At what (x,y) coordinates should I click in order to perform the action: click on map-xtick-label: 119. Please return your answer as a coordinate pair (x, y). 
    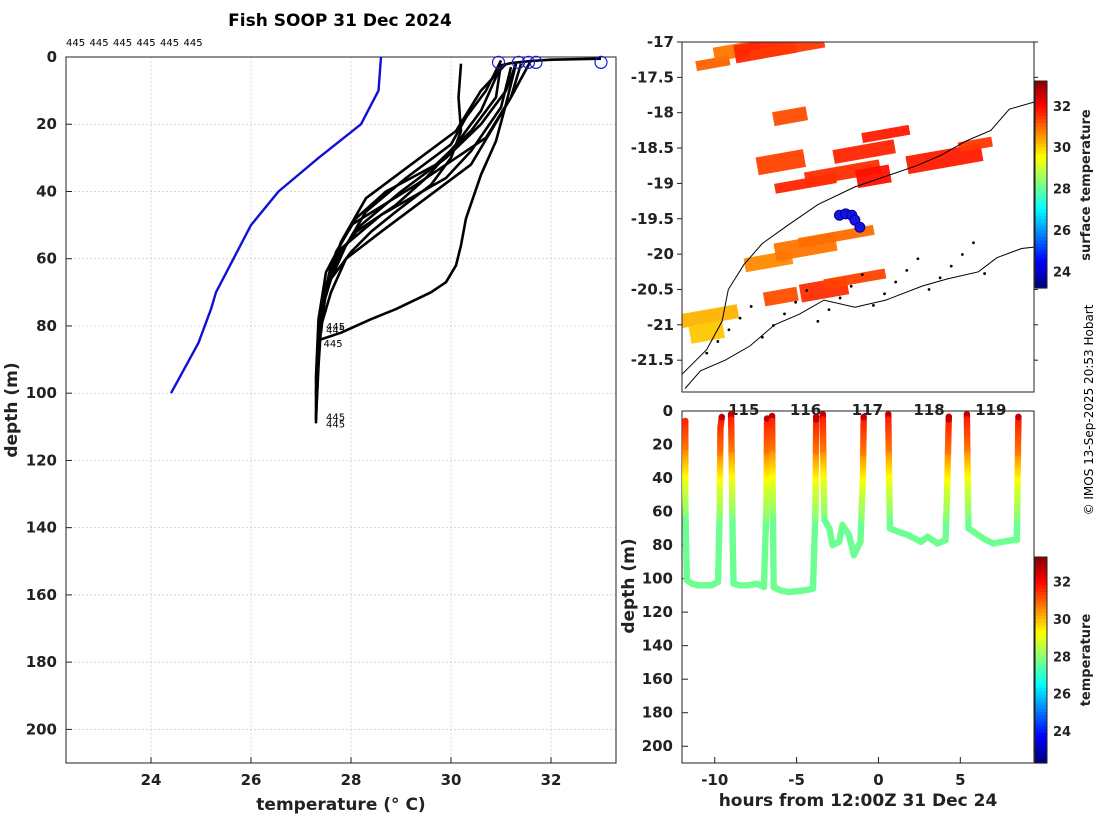
    Looking at the image, I should click on (990, 410).